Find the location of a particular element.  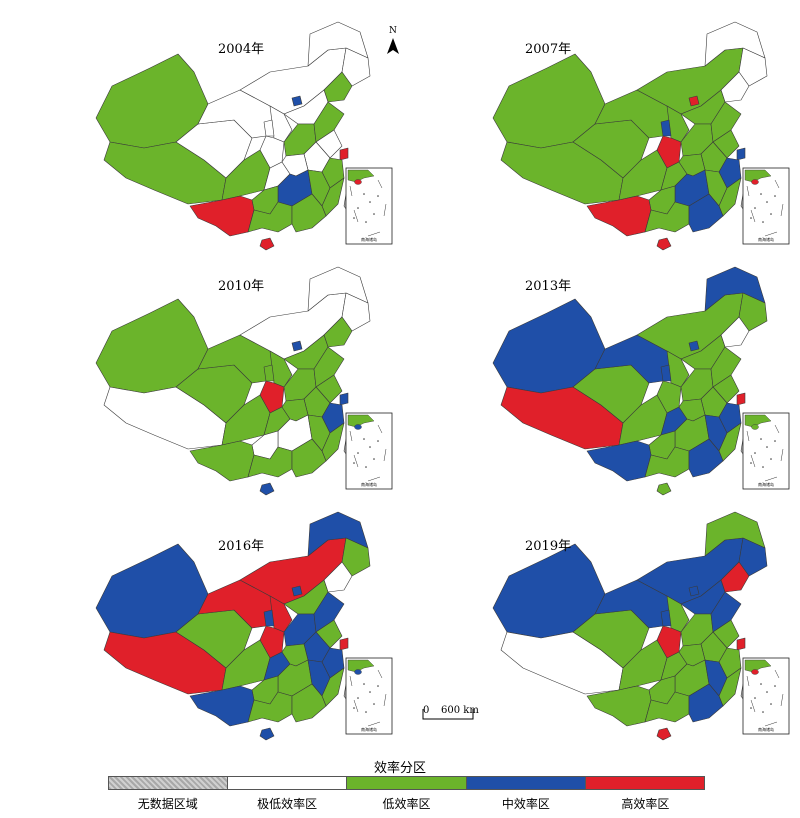

legend-labels: 无数据区域 极低效率区 低效率区 中效率区 高效率区 is located at coordinates (406, 803).